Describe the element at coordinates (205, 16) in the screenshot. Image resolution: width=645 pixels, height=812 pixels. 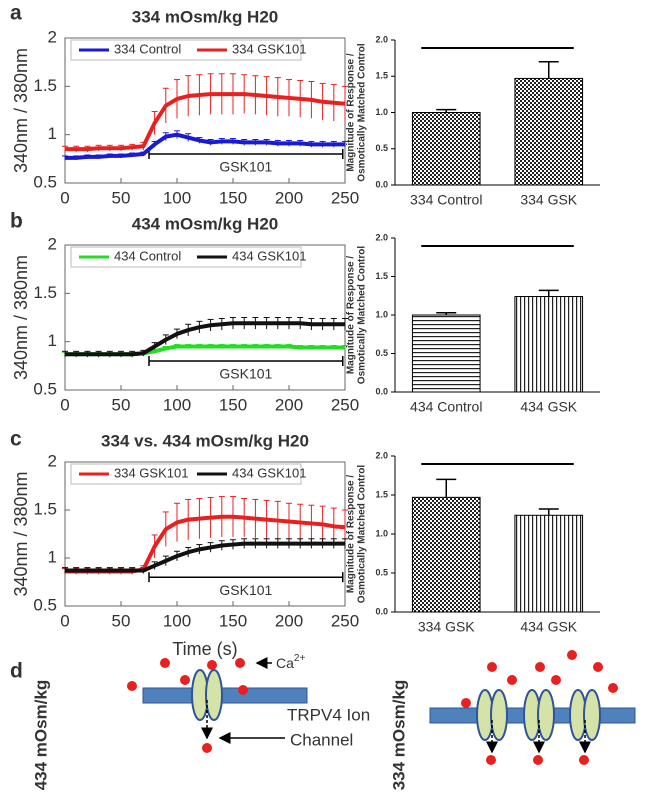
I see `chart-title: 334 mOsm/kg H20` at that location.